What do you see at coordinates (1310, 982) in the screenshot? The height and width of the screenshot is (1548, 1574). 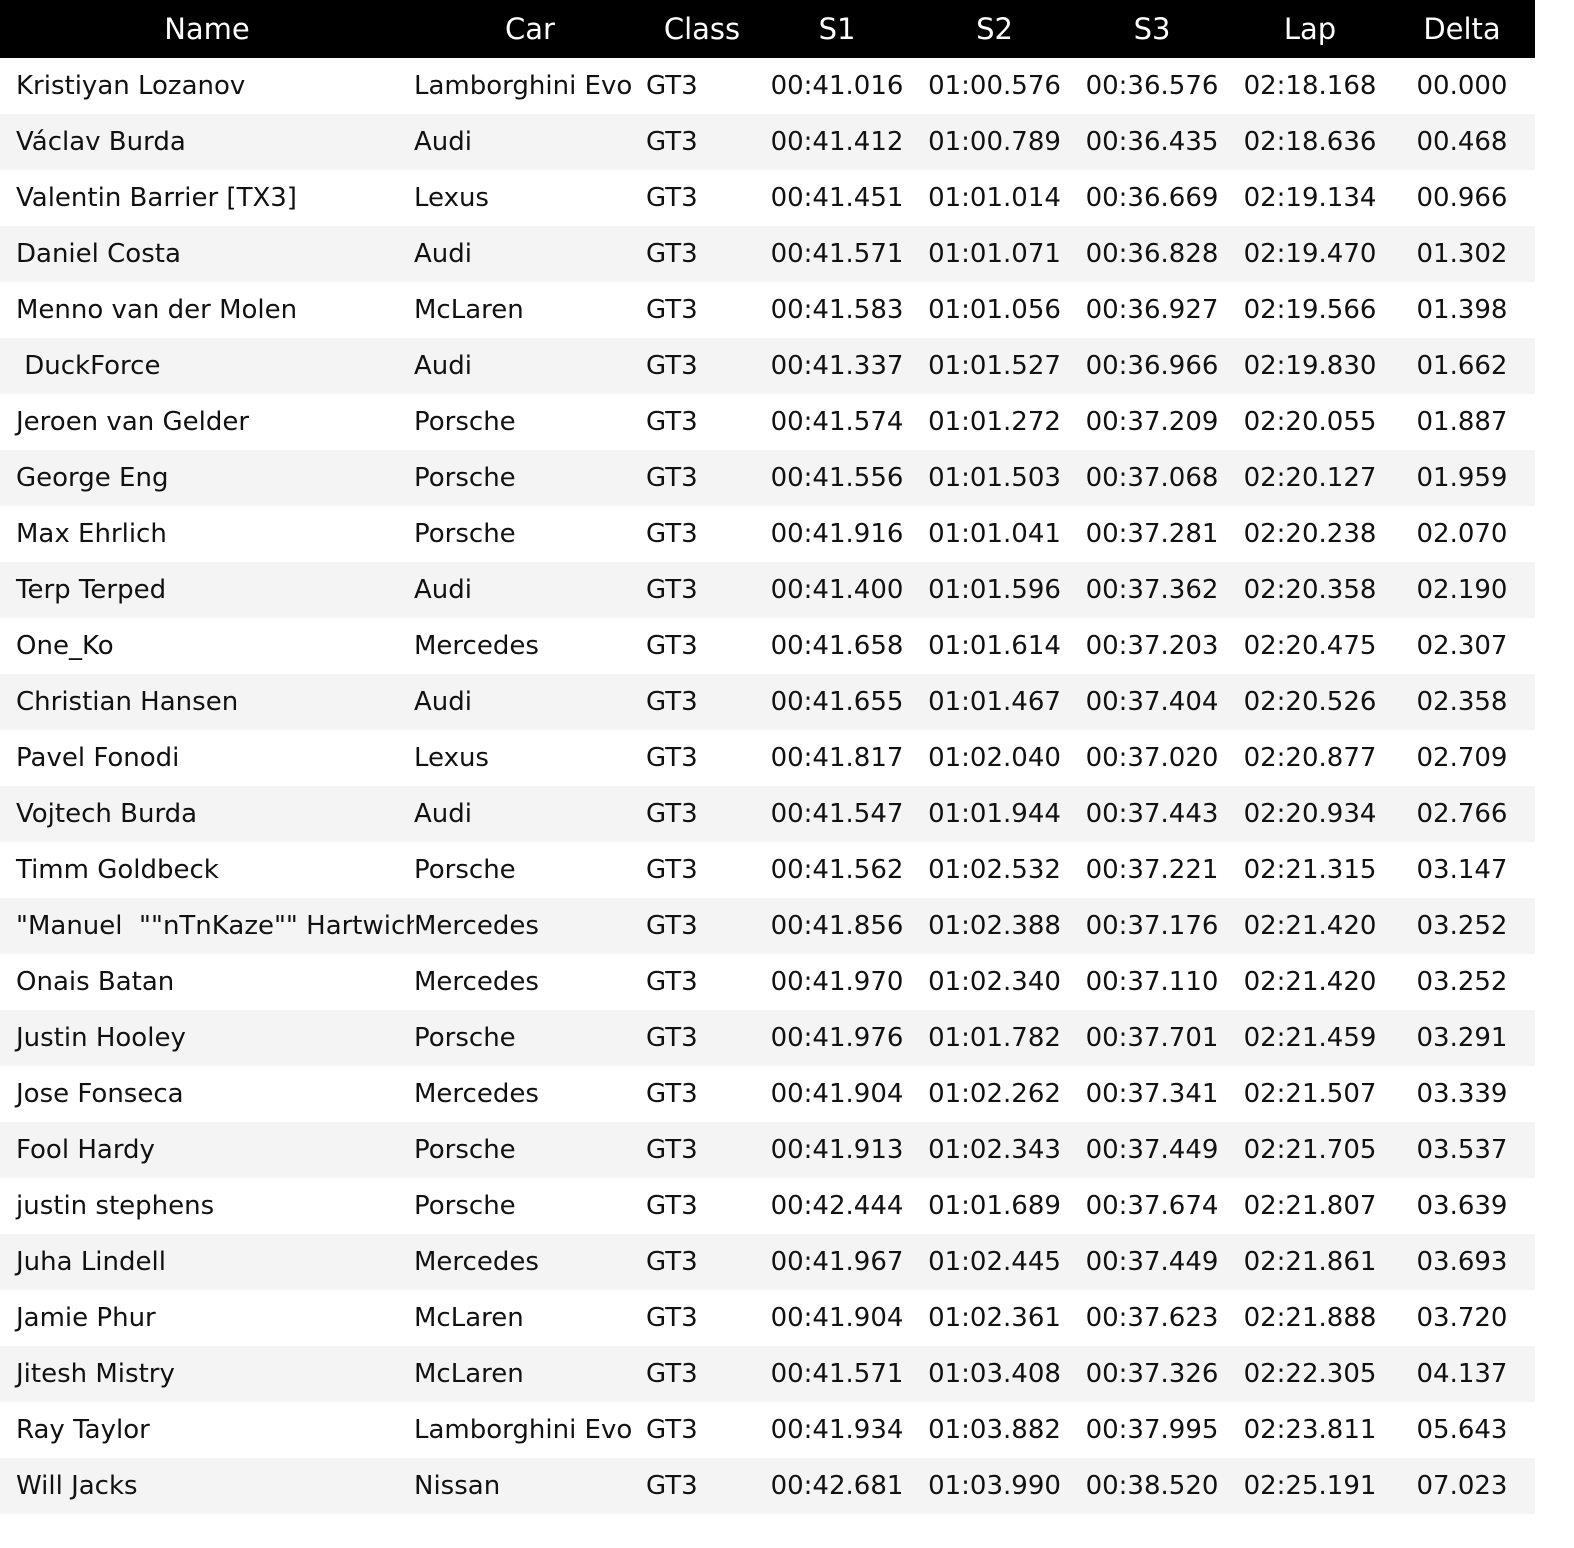 I see `lap-cell: 02:21.420` at bounding box center [1310, 982].